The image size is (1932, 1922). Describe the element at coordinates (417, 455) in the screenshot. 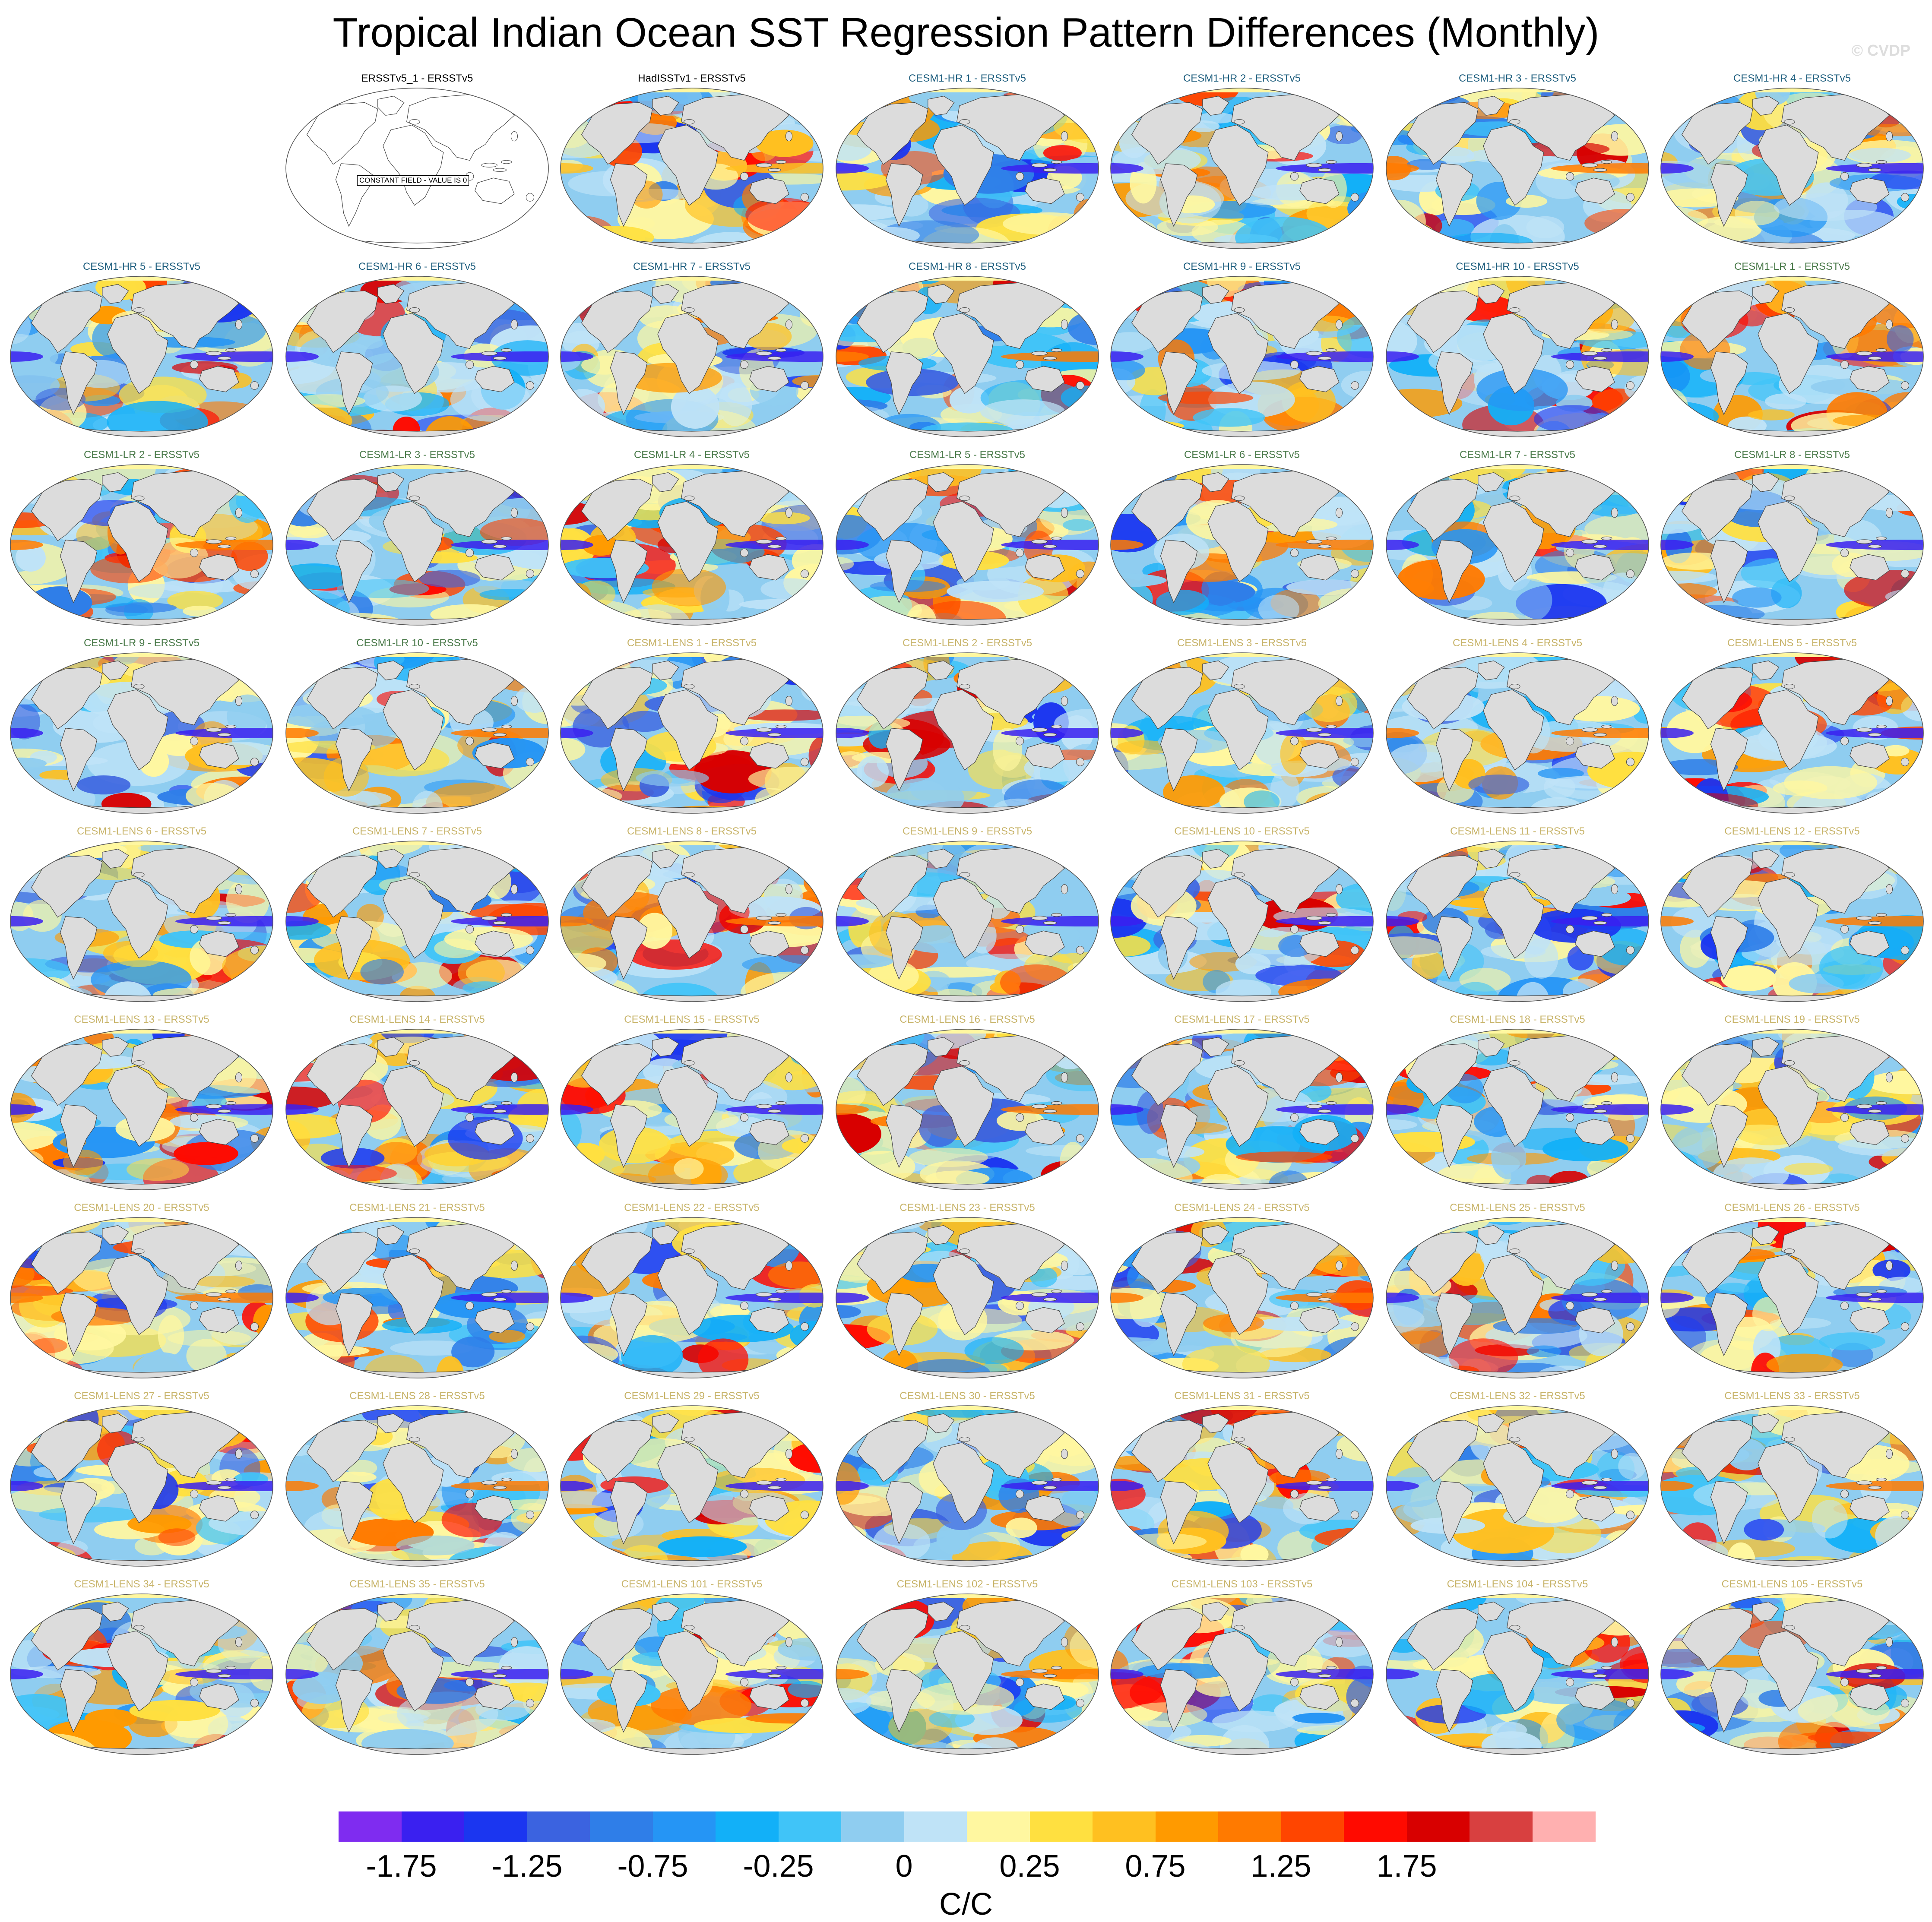

I see `panel-title: CESM1-LR 3 - ERSSTv5` at that location.